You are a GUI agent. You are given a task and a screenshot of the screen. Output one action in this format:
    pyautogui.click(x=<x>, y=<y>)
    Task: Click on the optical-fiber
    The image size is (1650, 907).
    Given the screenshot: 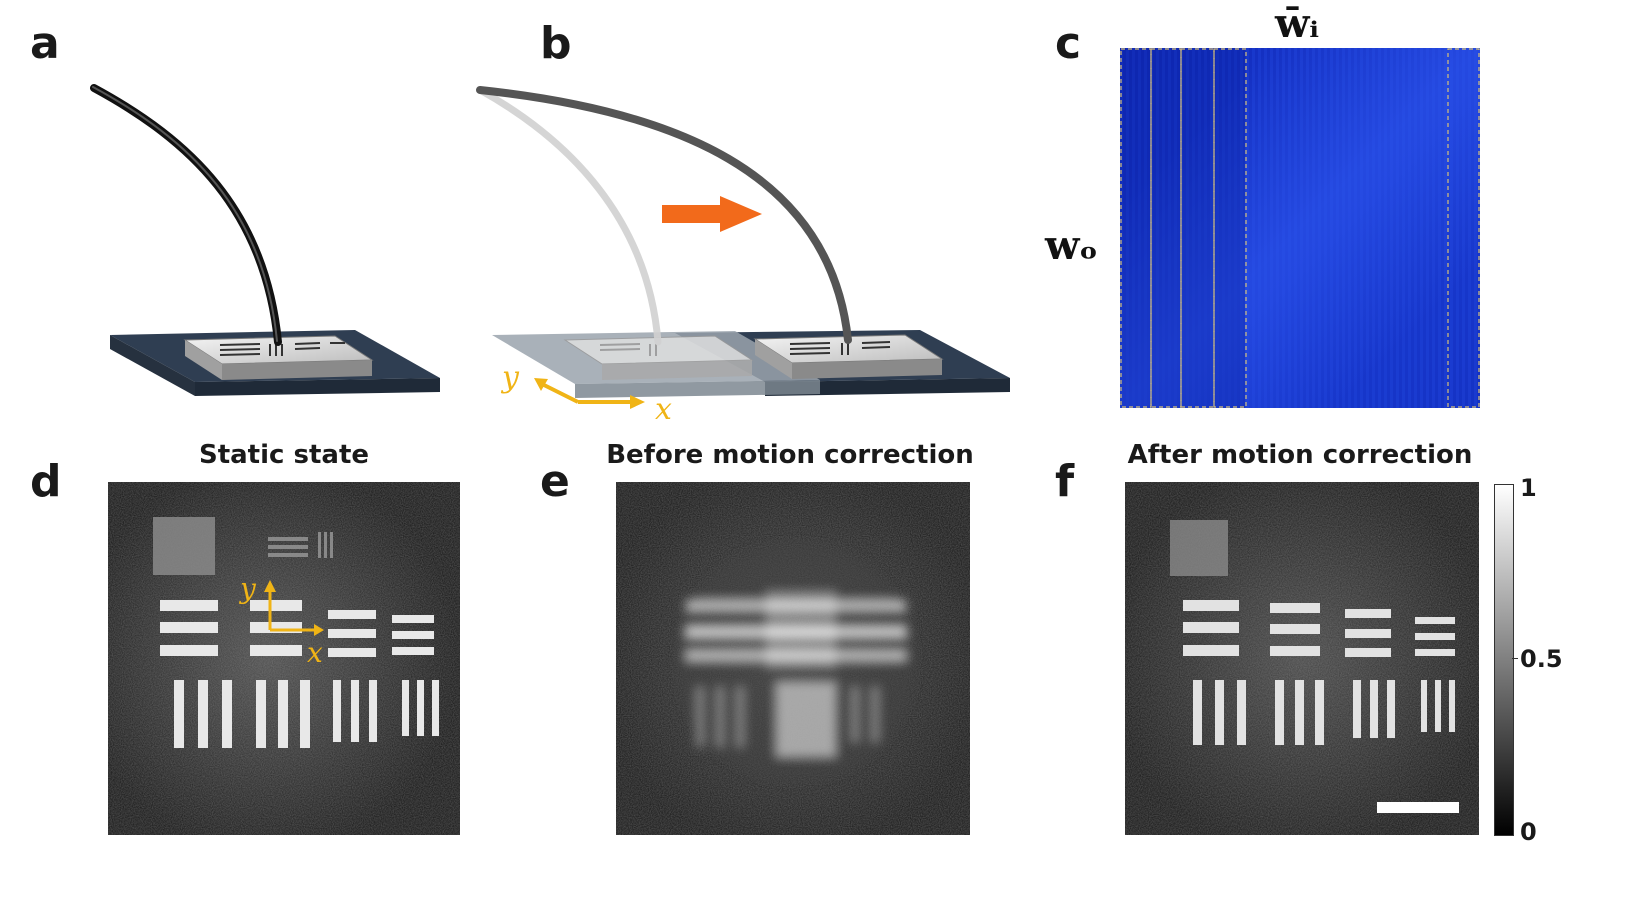 What is the action you would take?
    pyautogui.click(x=186, y=215)
    